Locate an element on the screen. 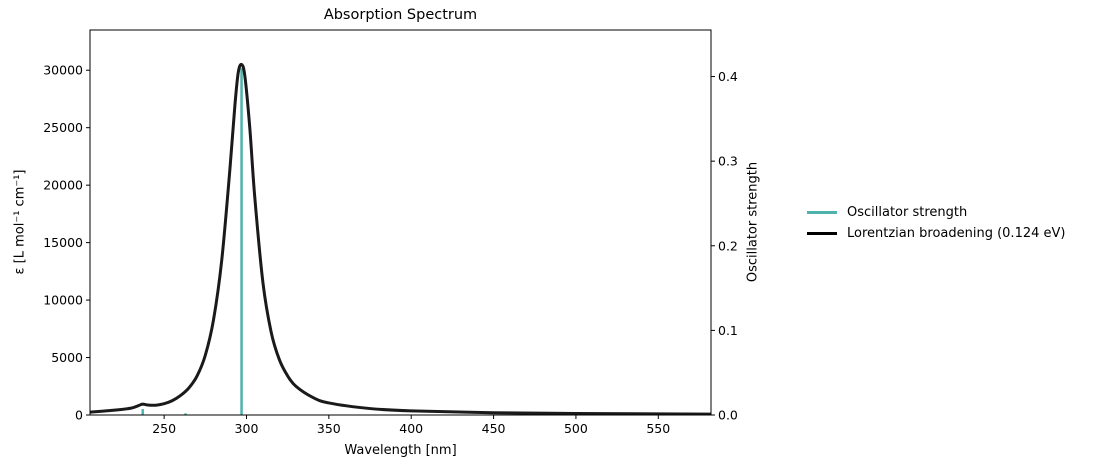  y-axis-ticks-right: 0.0 0.1 0.2 0.3 0.4 is located at coordinates (724, 246).